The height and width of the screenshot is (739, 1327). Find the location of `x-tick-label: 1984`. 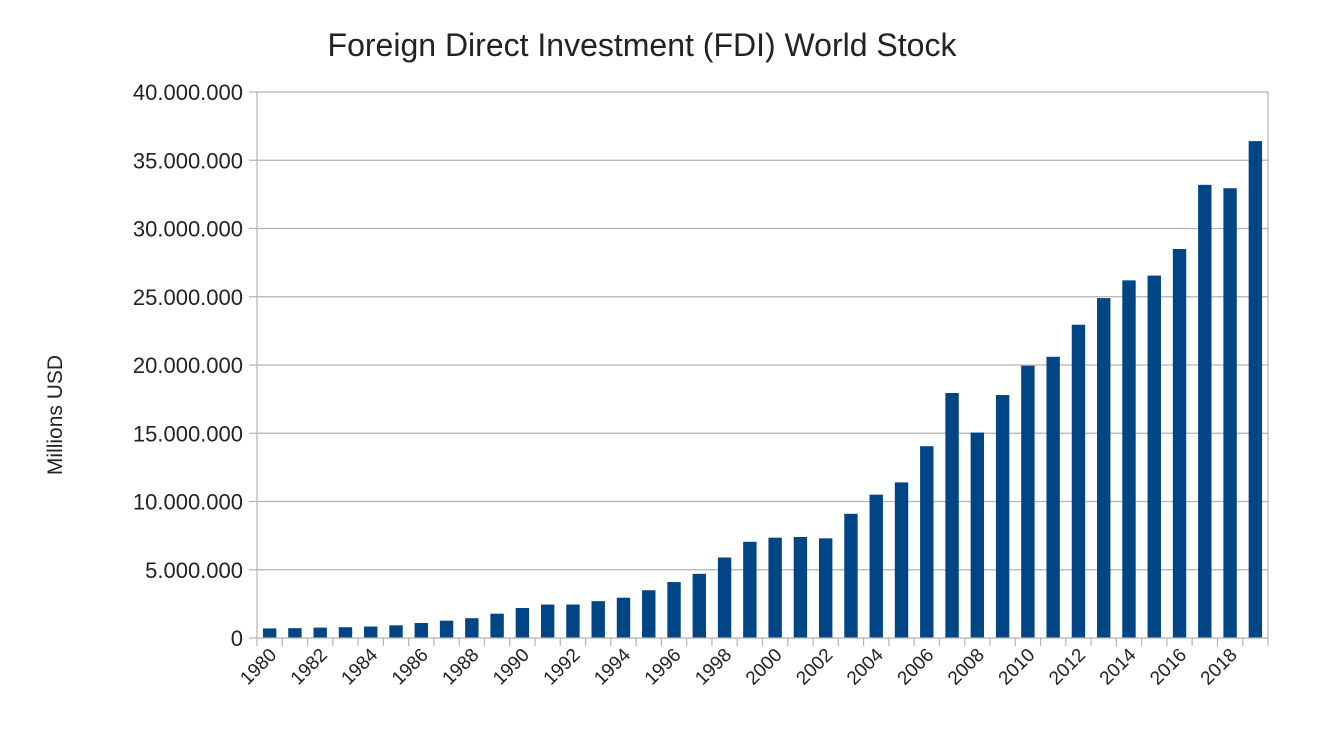

x-tick-label: 1984 is located at coordinates (360, 666).